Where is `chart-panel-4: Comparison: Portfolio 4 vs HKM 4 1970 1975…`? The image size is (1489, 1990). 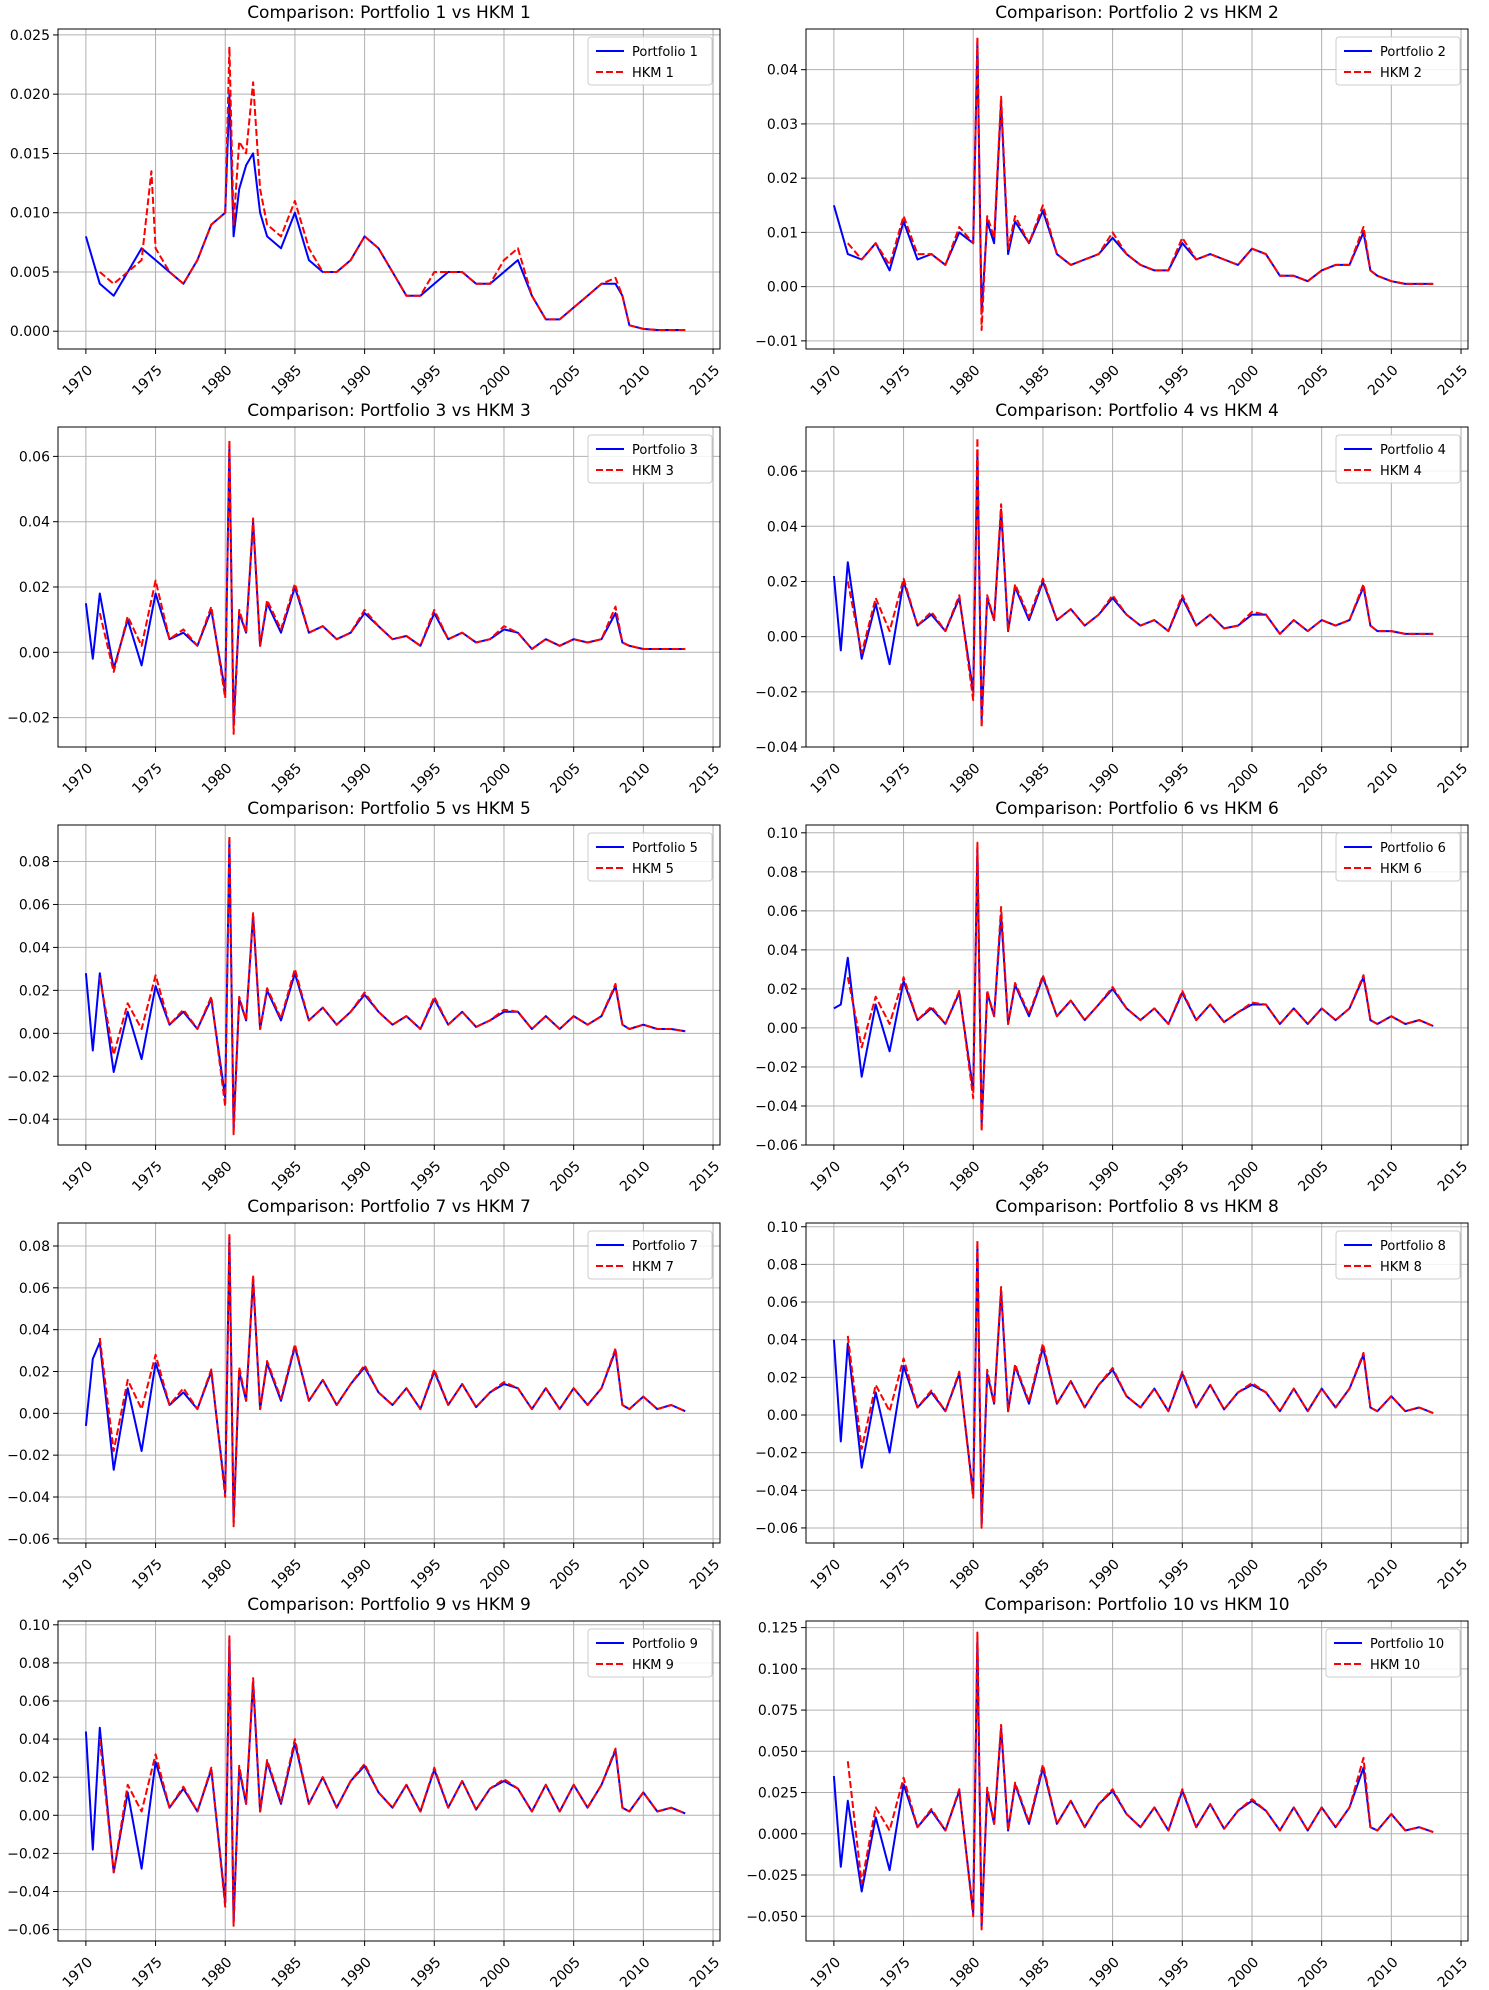
chart-panel-4: Comparison: Portfolio 4 vs HKM 4 1970 1975… is located at coordinates (1113, 599).